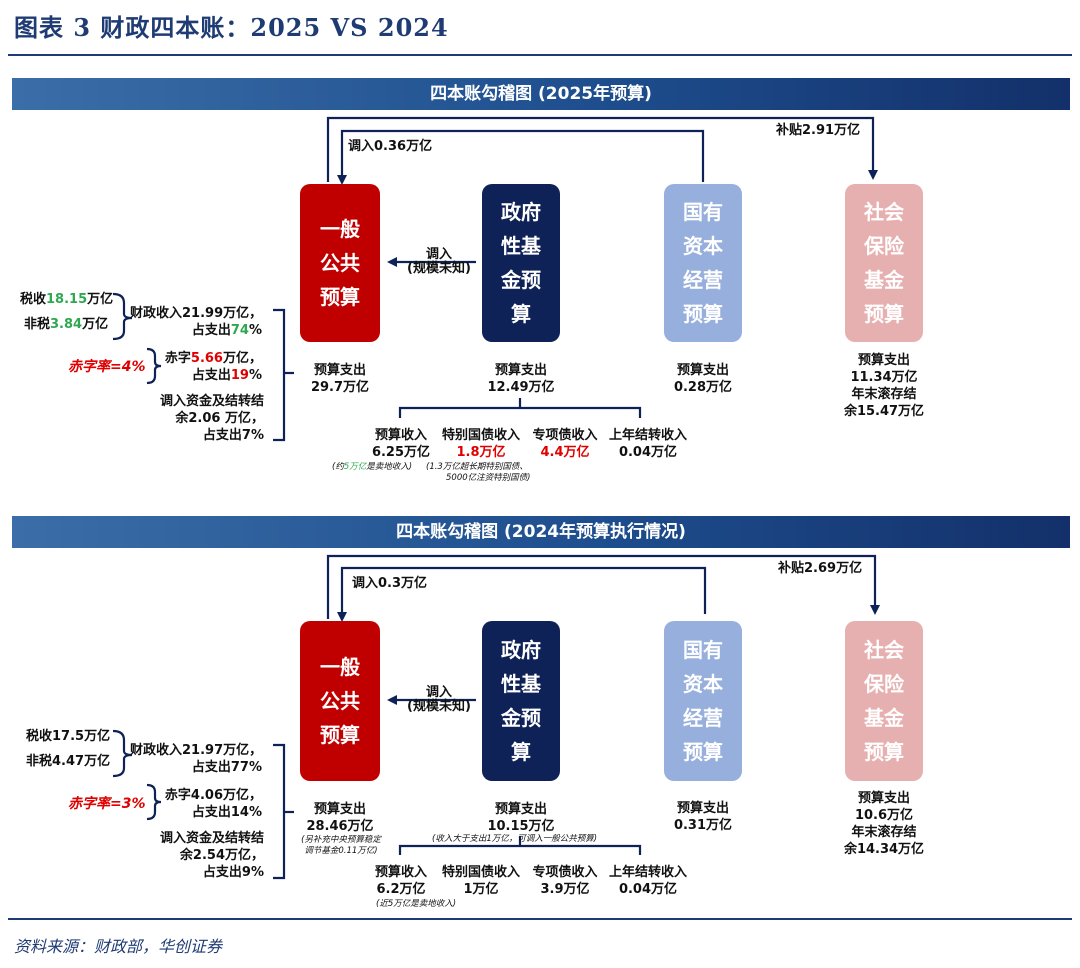 Image resolution: width=1080 pixels, height=968 pixels. Describe the element at coordinates (107, 367) in the screenshot. I see `deficit-rate-2025: 赤字率=4%` at that location.